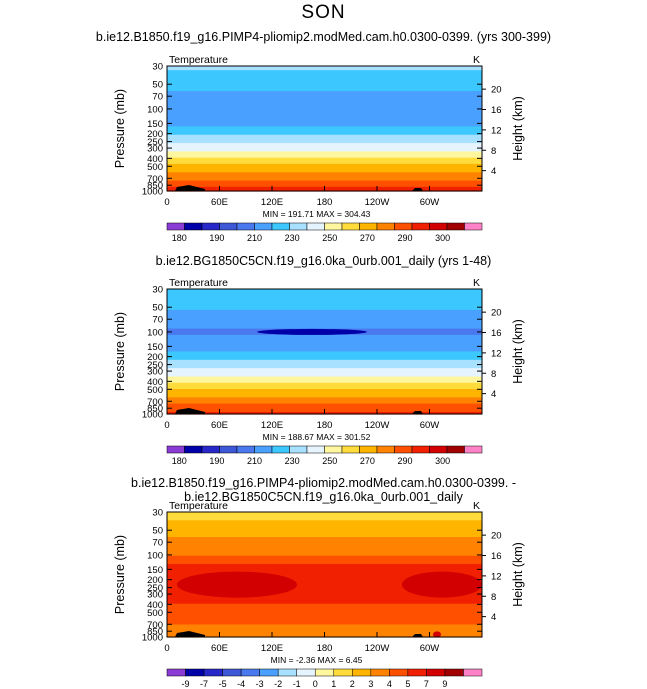 This screenshot has height=689, width=647. I want to click on units-label: K, so click(476, 506).